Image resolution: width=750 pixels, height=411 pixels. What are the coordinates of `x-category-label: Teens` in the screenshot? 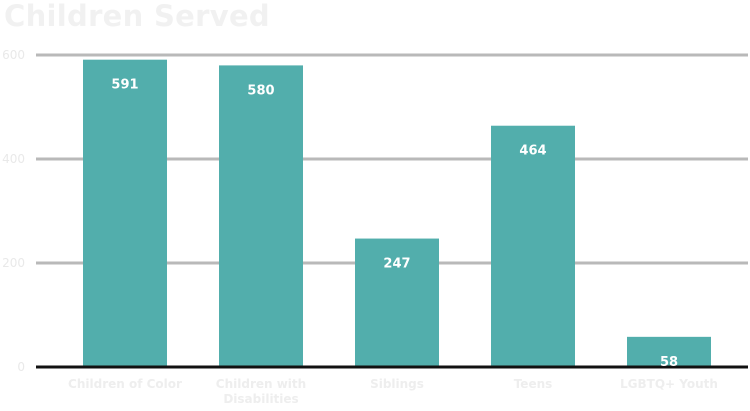 It's located at (533, 384).